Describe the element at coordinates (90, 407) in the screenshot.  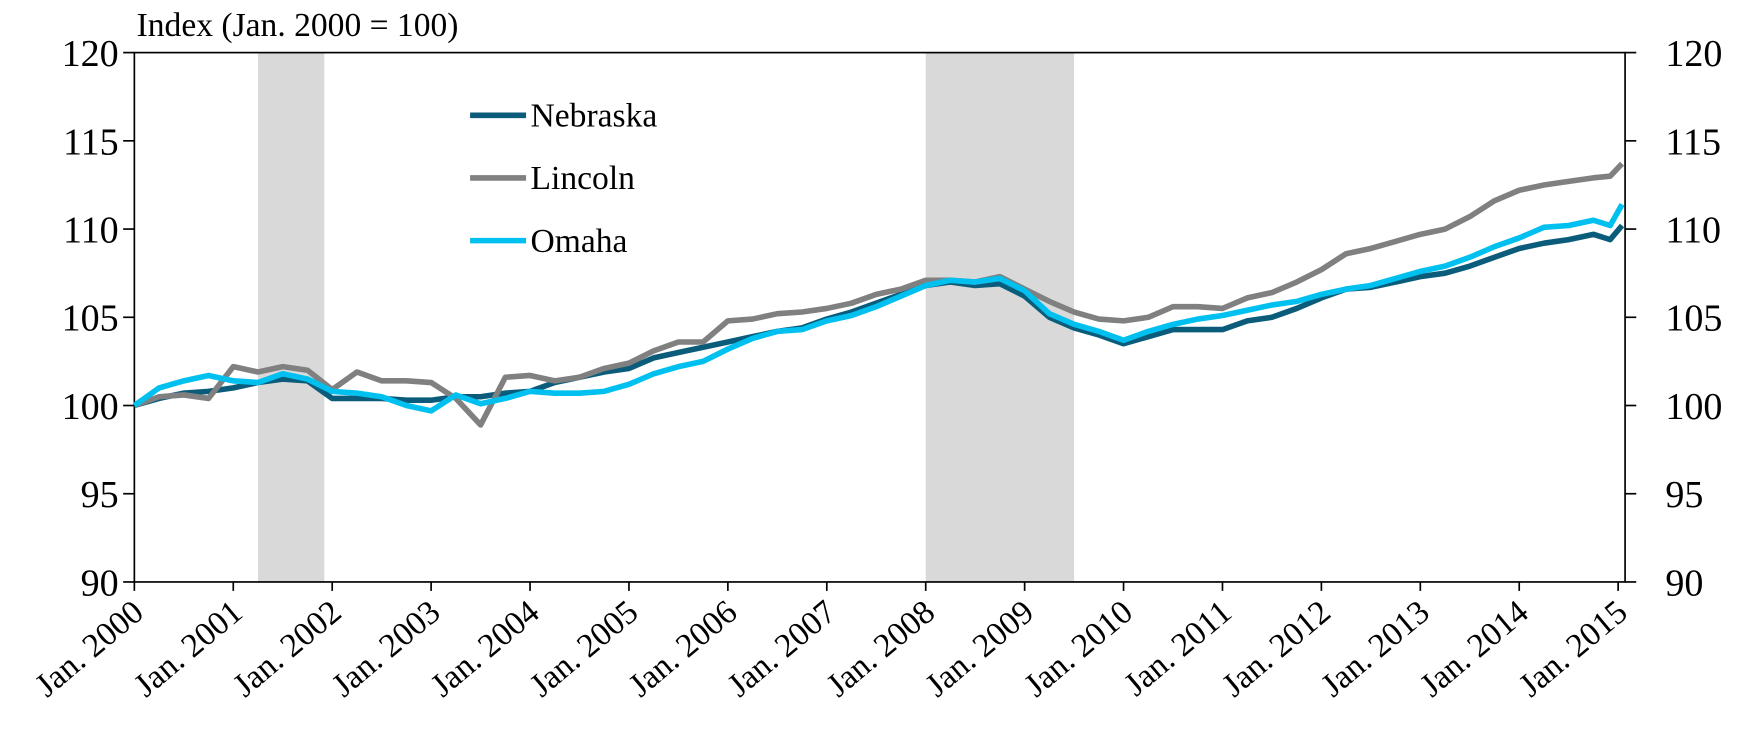
I see `y-tick-label: 100` at that location.